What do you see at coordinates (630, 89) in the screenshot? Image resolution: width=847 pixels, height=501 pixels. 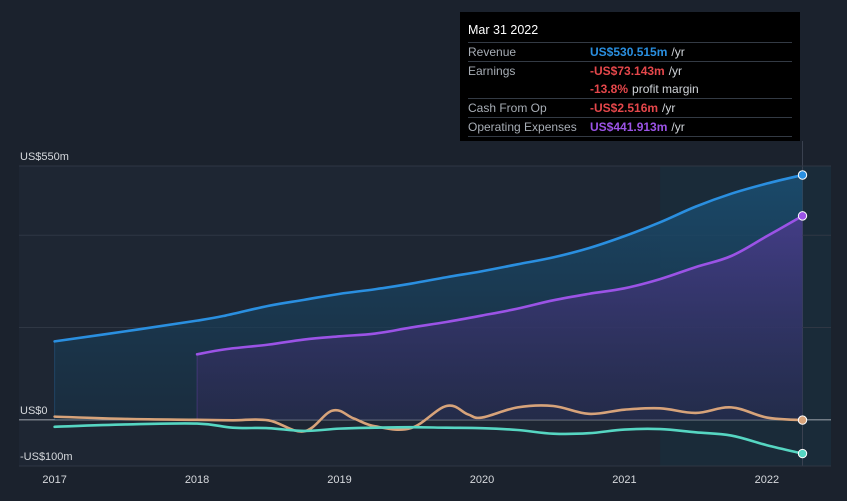 I see `tooltip-row-margin: -13.8% profit margin` at bounding box center [630, 89].